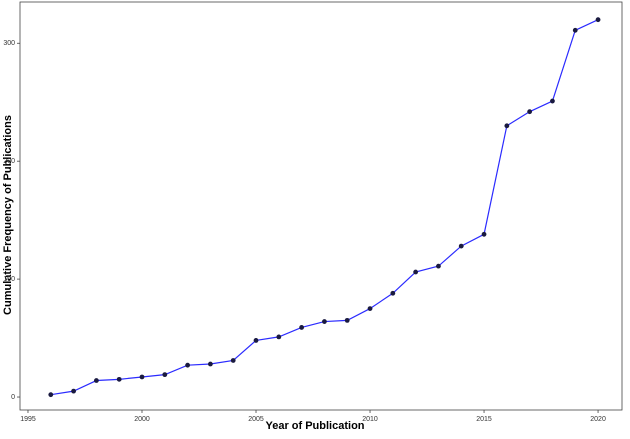  I want to click on y-tick-label: 0, so click(13, 397).